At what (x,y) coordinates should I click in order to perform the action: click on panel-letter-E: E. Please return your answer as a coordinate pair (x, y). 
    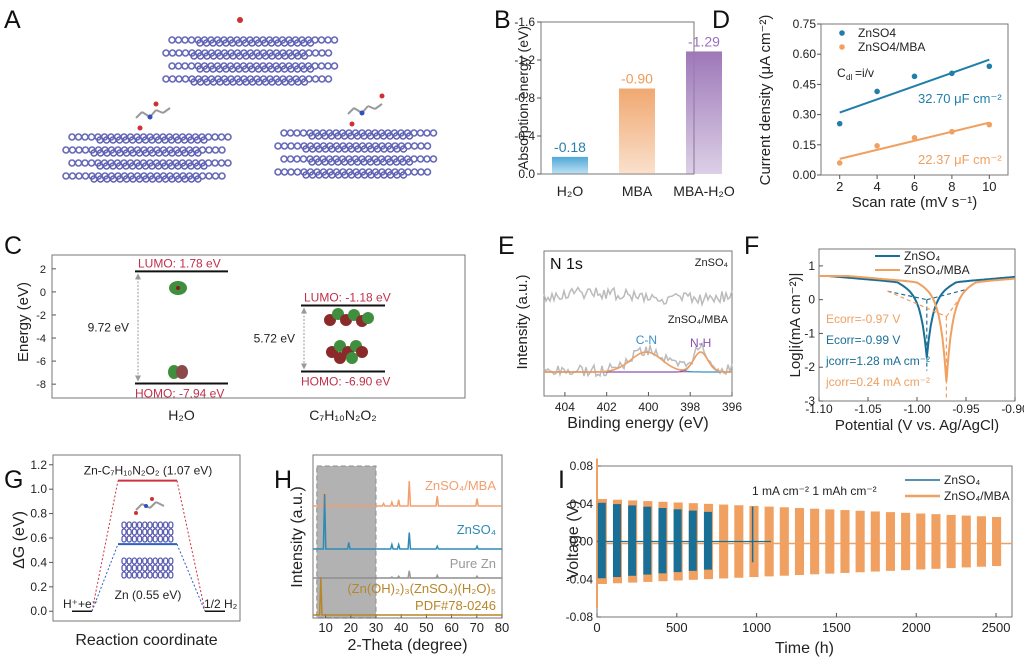
    Looking at the image, I should click on (506, 246).